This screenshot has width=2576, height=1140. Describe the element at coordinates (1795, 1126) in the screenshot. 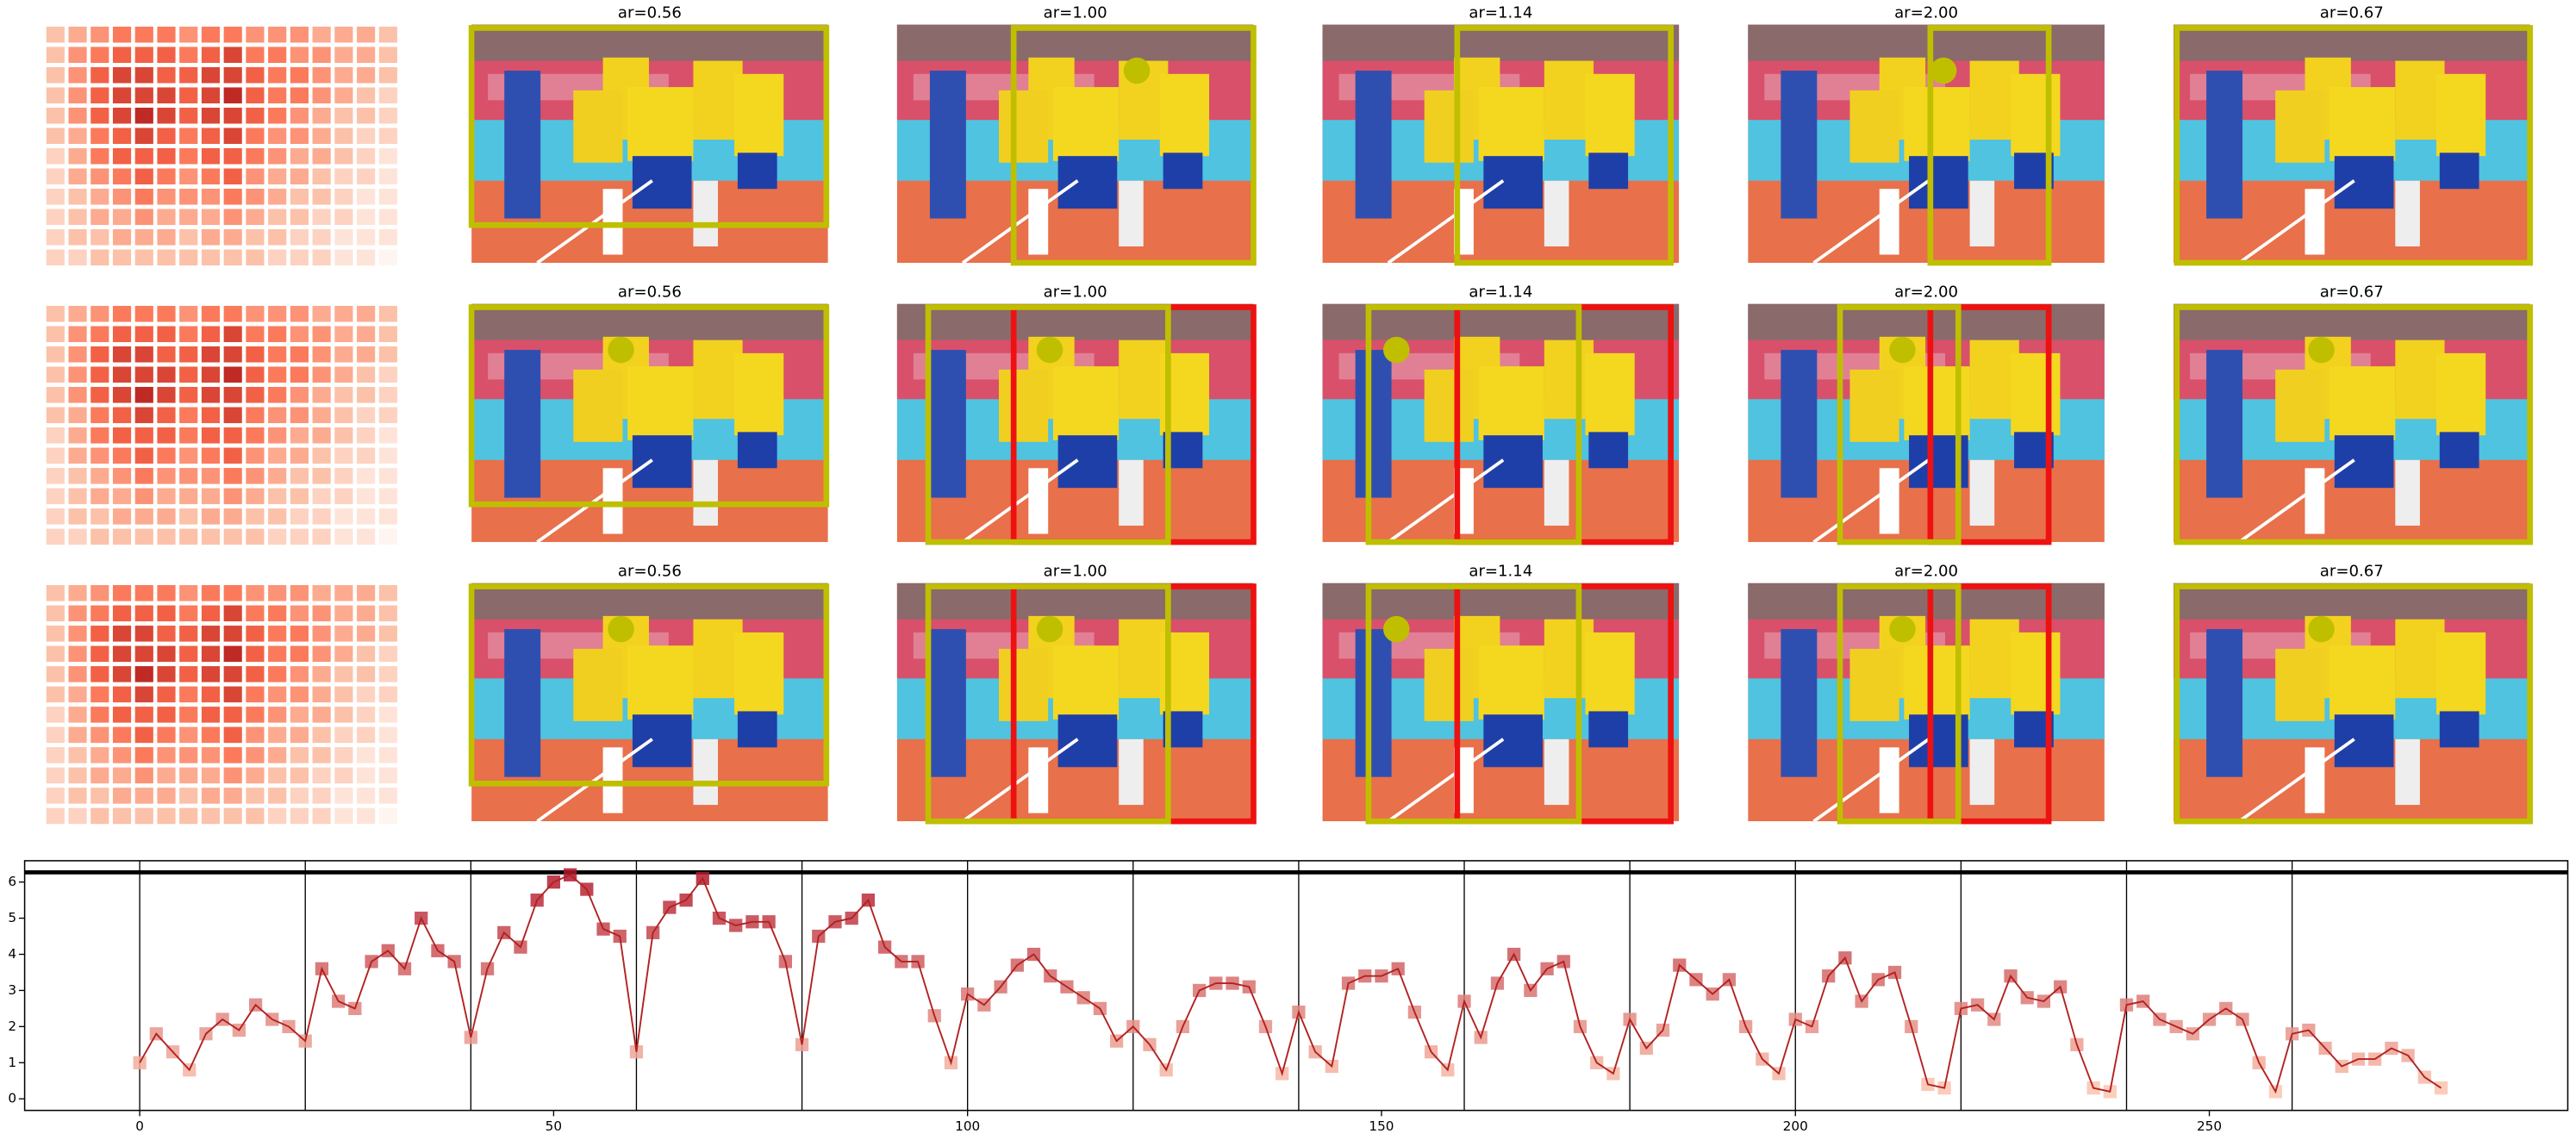

I see `x-tick-label: 200` at that location.